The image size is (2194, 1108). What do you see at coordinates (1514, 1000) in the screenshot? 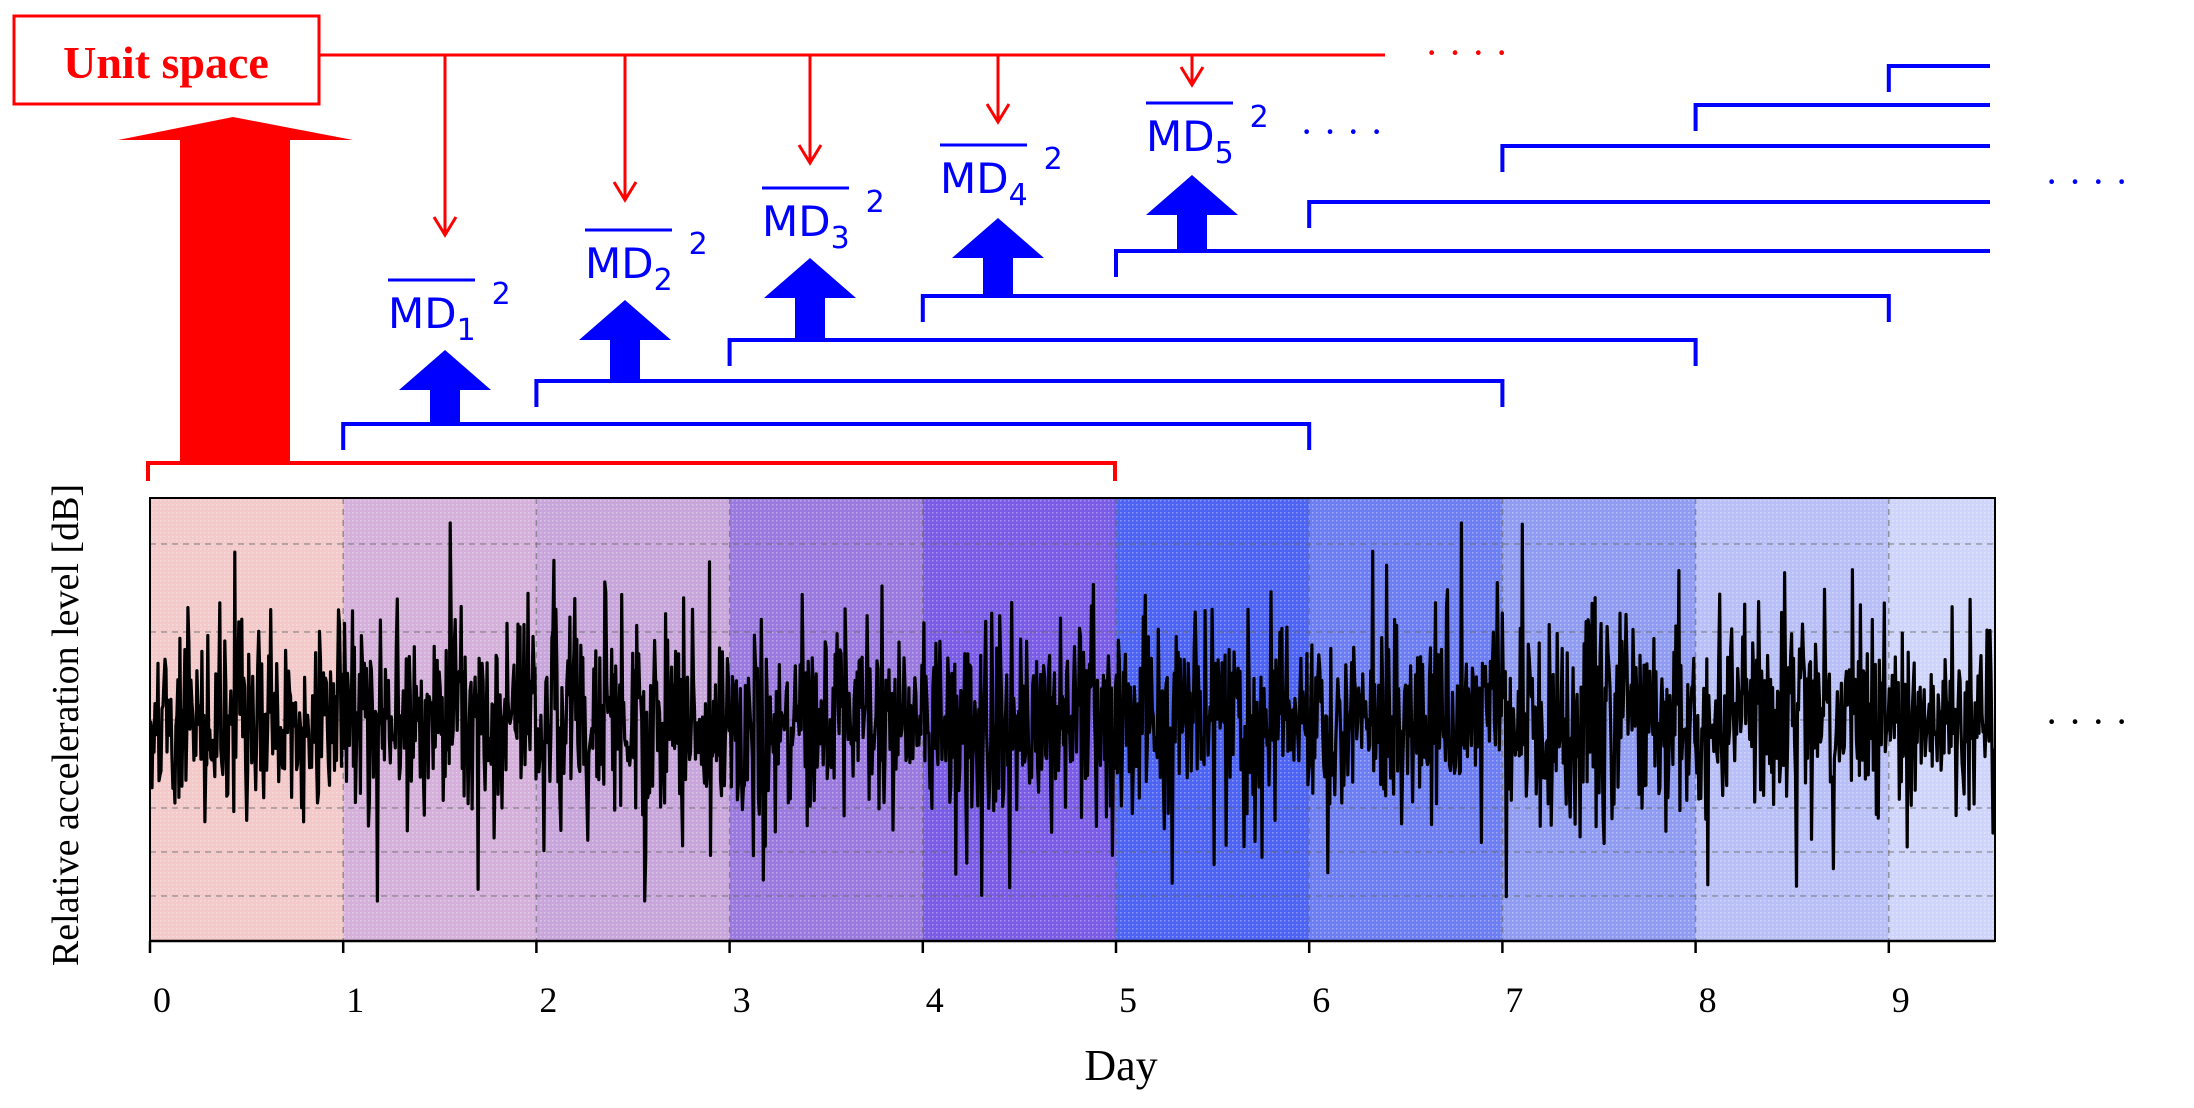
I see `tick-label-7: 7` at bounding box center [1514, 1000].